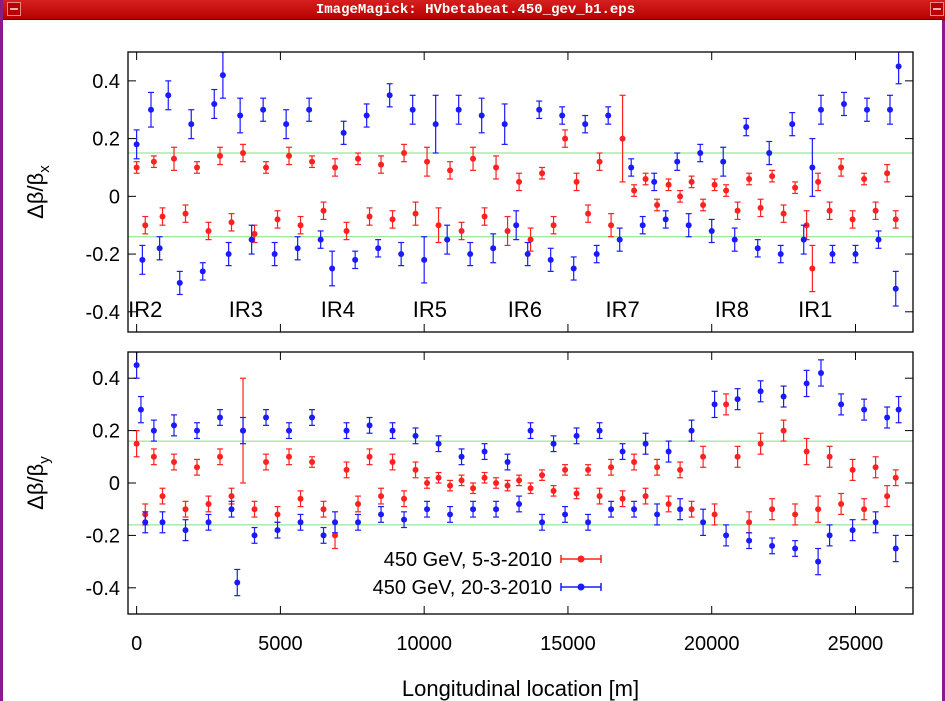 The image size is (945, 701). Describe the element at coordinates (44, 169) in the screenshot. I see `y-axis-label-sub: x` at that location.